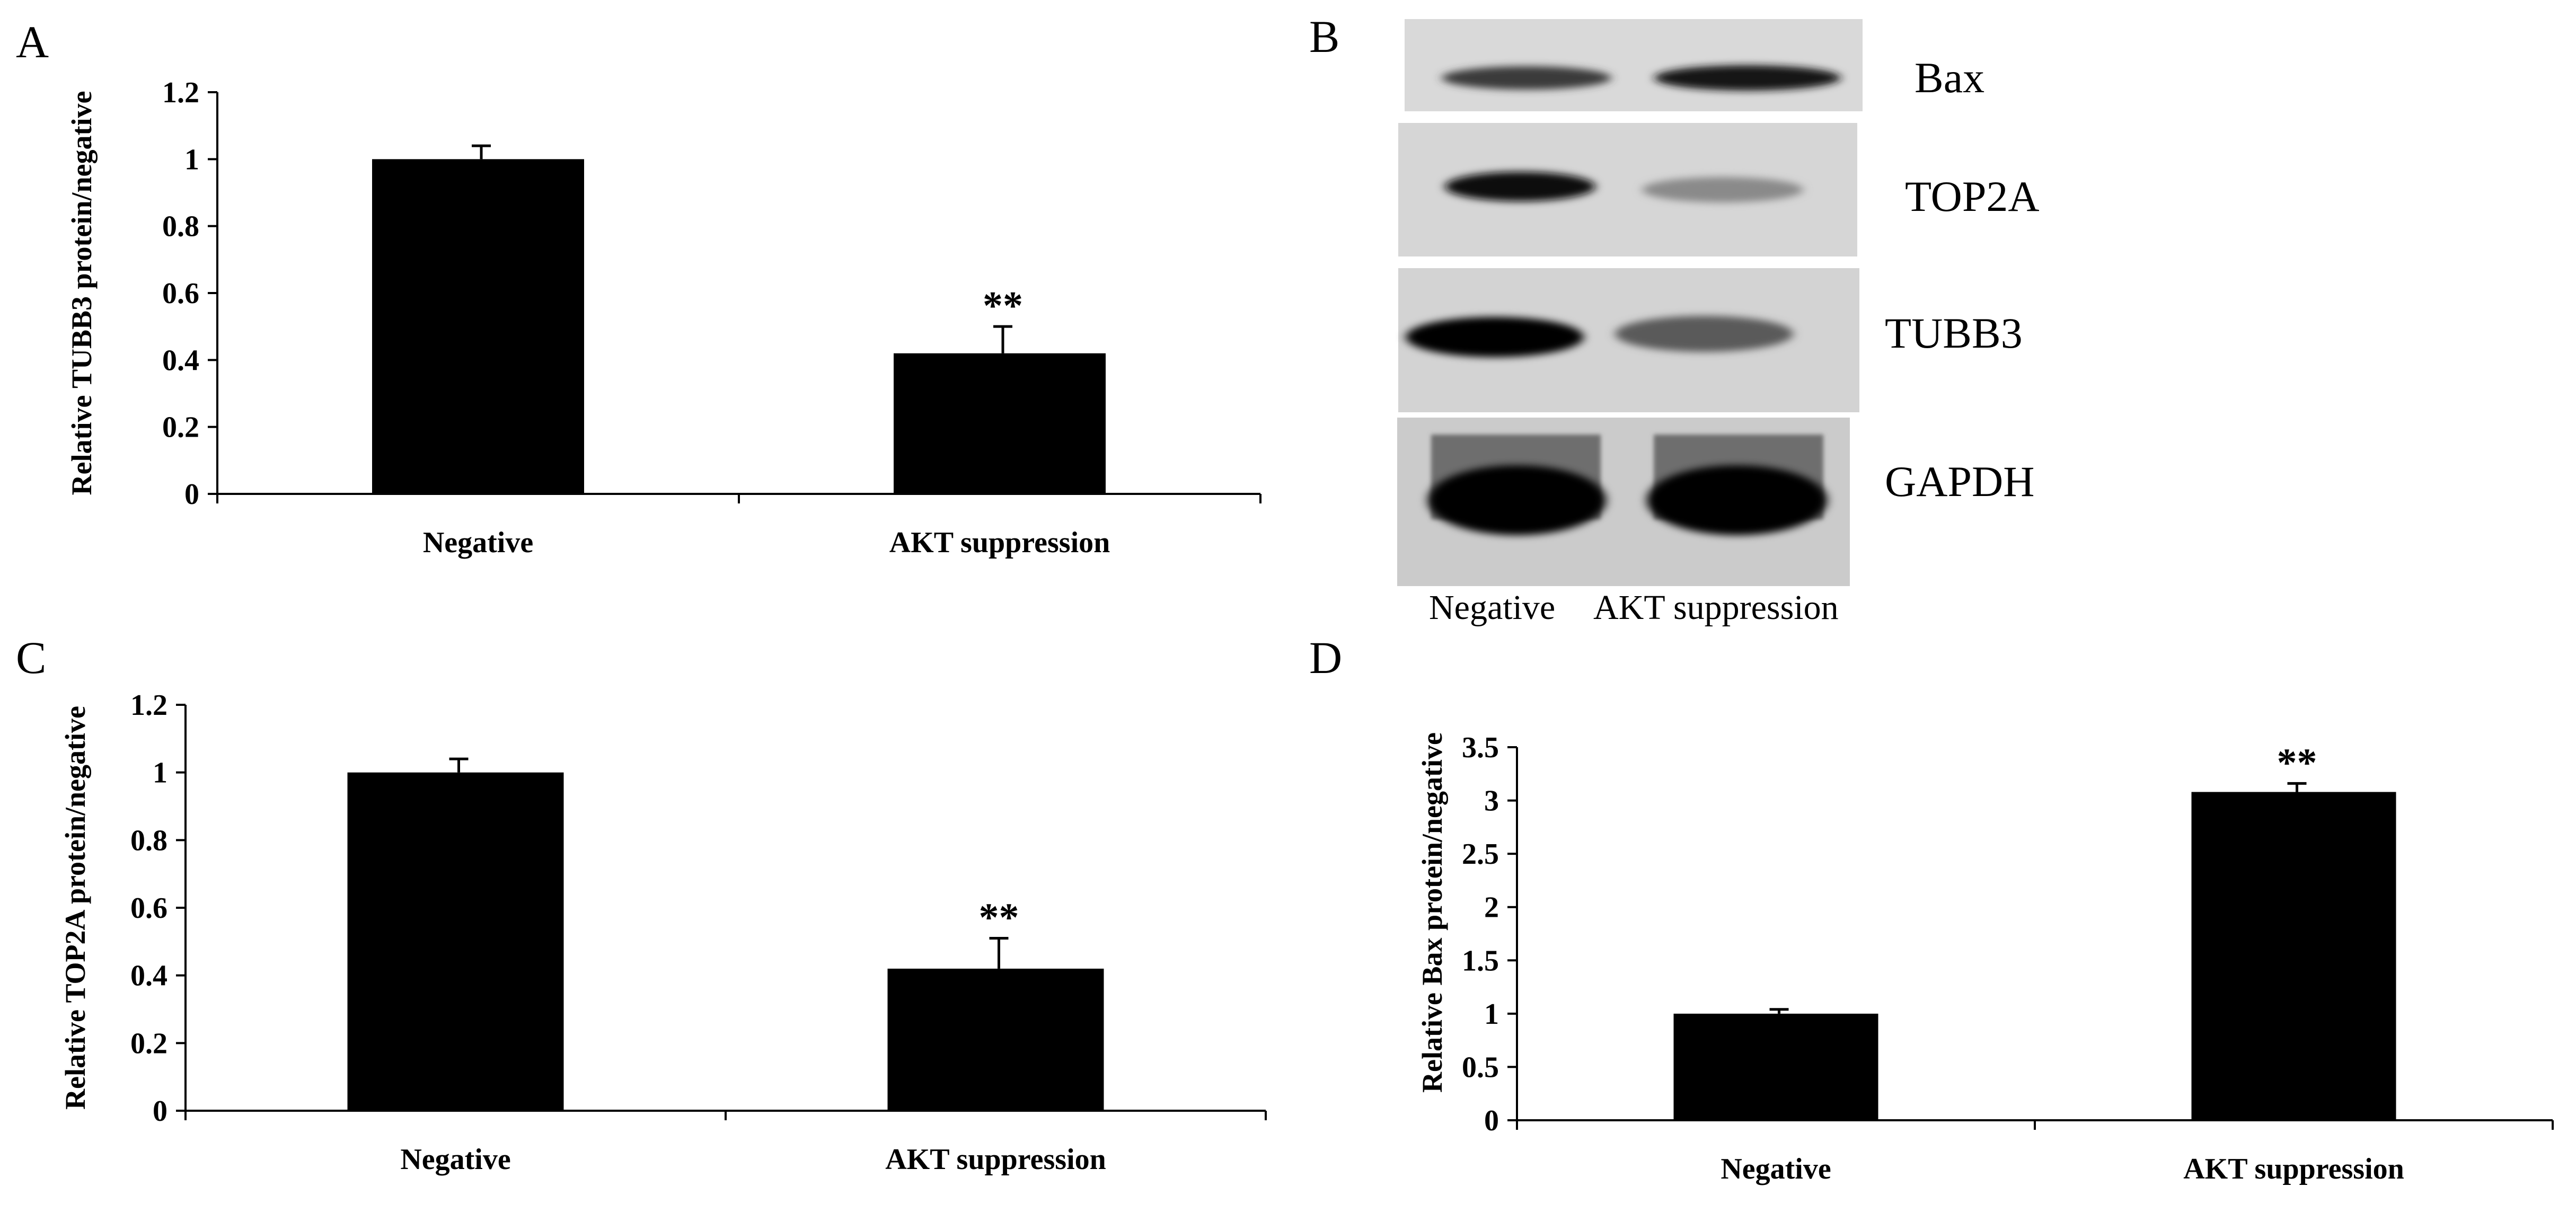 This screenshot has height=1213, width=2576. I want to click on chart-d-y-axis-label: Relative Bax protein/negative, so click(1432, 912).